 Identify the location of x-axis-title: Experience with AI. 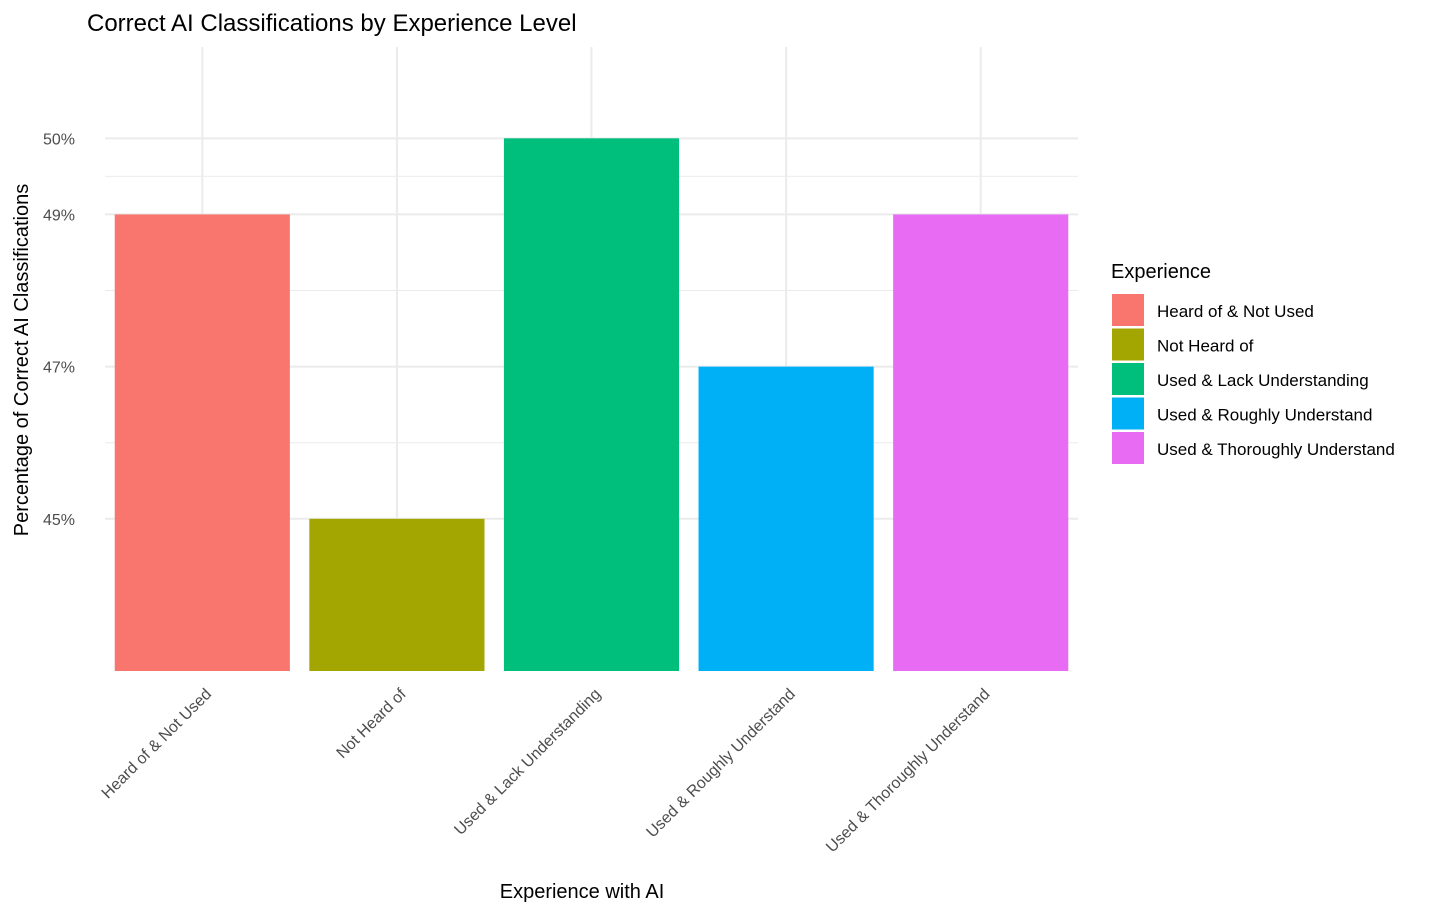
(582, 892).